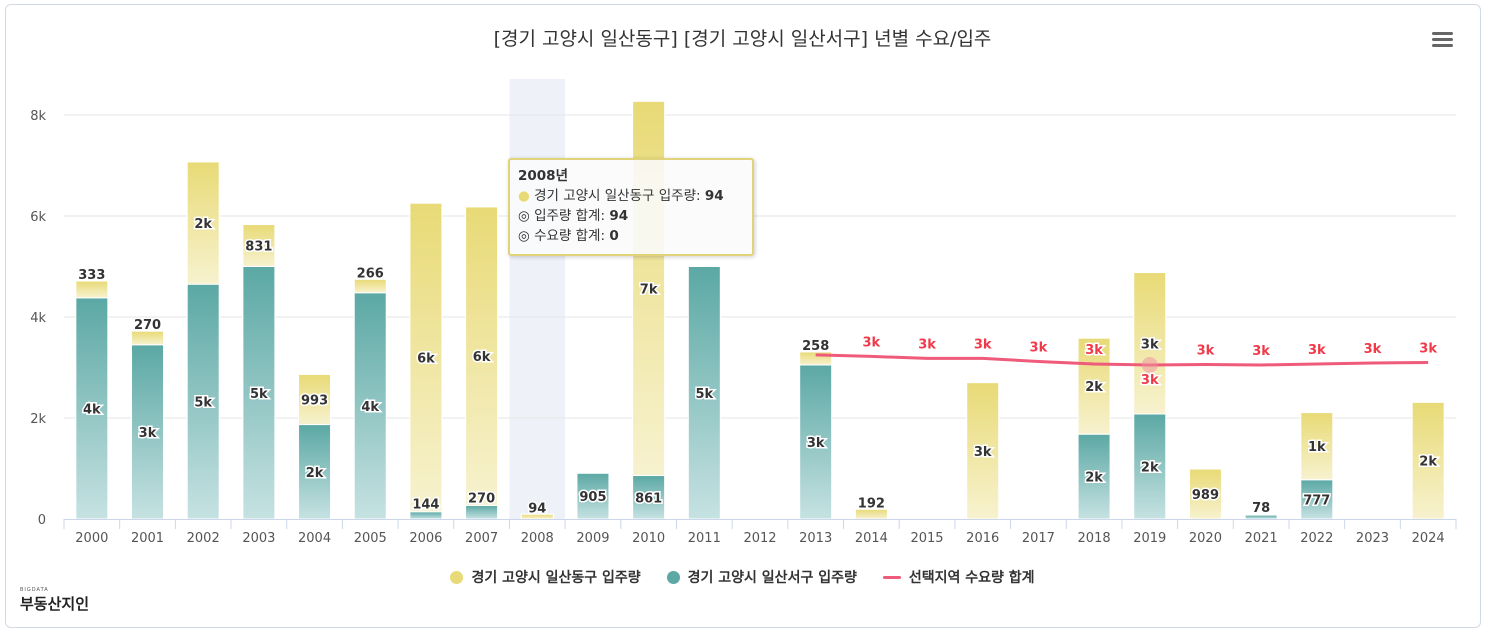 Image resolution: width=1485 pixels, height=632 pixels. What do you see at coordinates (871, 503) in the screenshot?
I see `data-label: 192` at bounding box center [871, 503].